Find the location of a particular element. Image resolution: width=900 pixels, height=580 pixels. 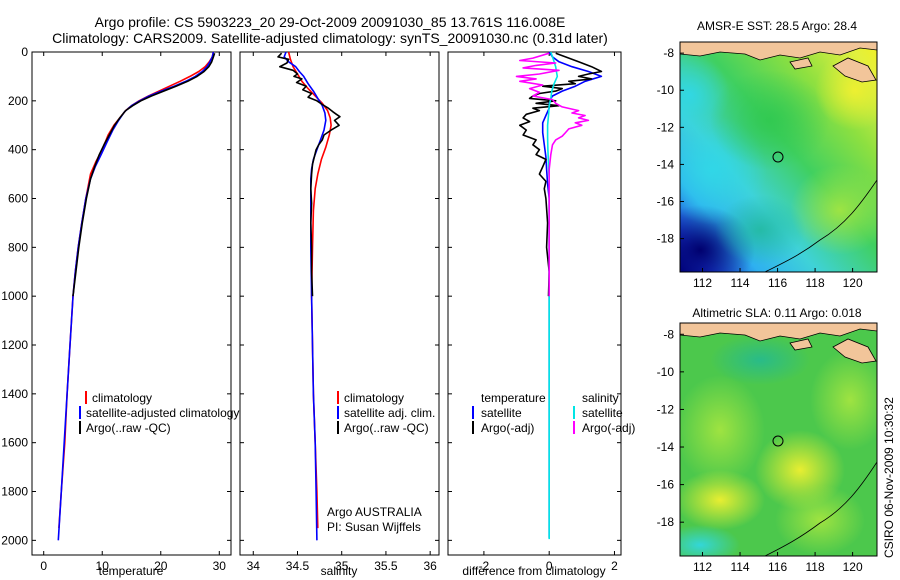

y-tick-label: 800 is located at coordinates (18, 247).